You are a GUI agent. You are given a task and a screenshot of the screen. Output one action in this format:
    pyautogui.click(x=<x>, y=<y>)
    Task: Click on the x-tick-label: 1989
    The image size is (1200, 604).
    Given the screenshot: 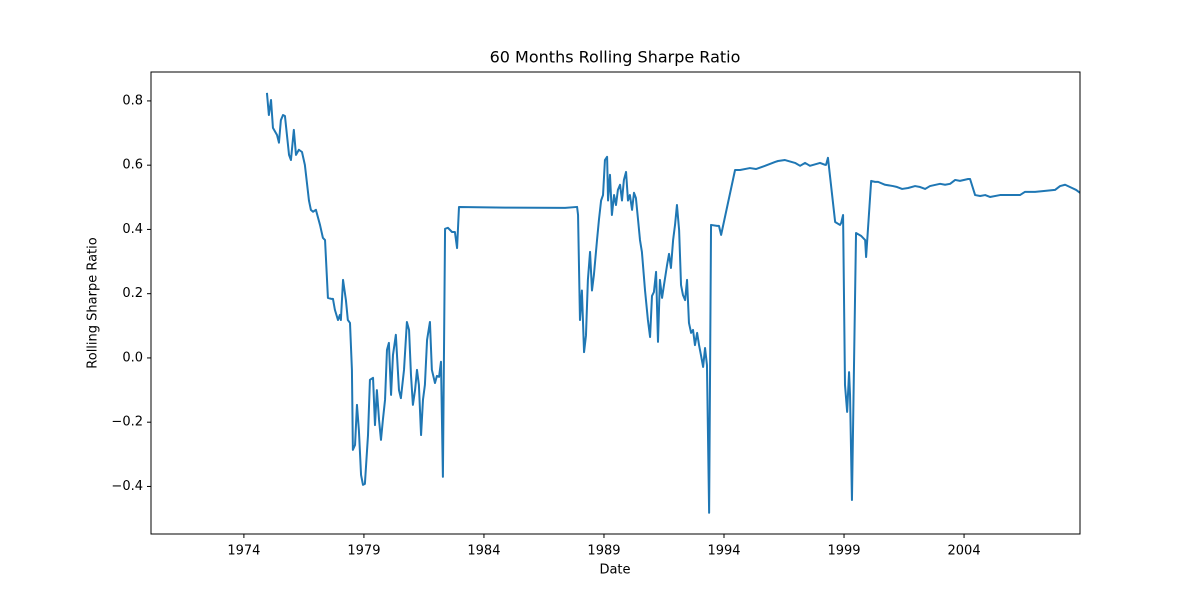 What is the action you would take?
    pyautogui.click(x=603, y=551)
    